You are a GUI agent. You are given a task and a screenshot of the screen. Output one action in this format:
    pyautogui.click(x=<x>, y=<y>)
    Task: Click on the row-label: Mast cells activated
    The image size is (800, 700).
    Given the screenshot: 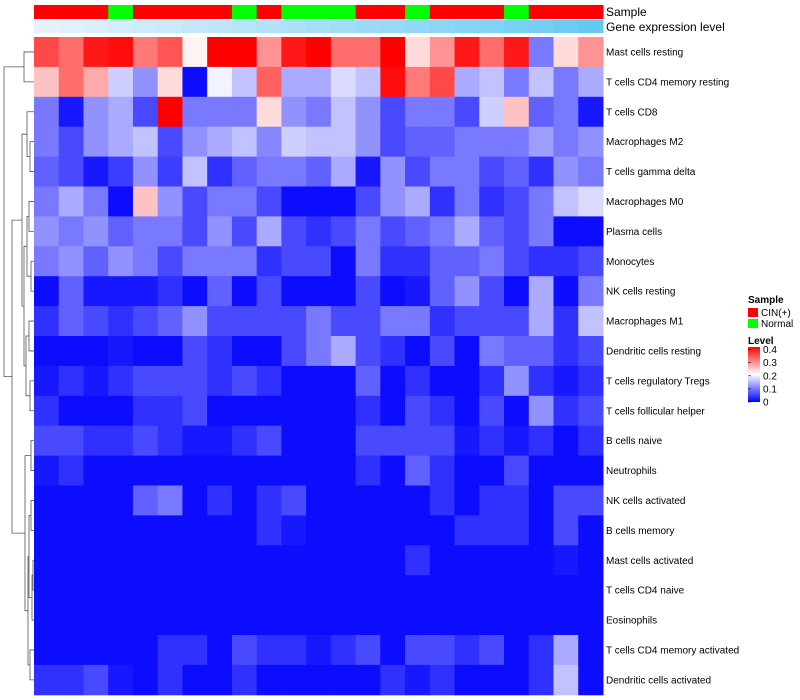 What is the action you would take?
    pyautogui.click(x=649, y=561)
    